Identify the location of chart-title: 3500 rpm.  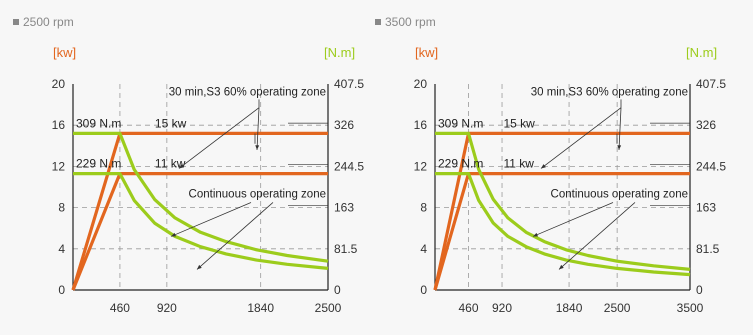
(410, 22).